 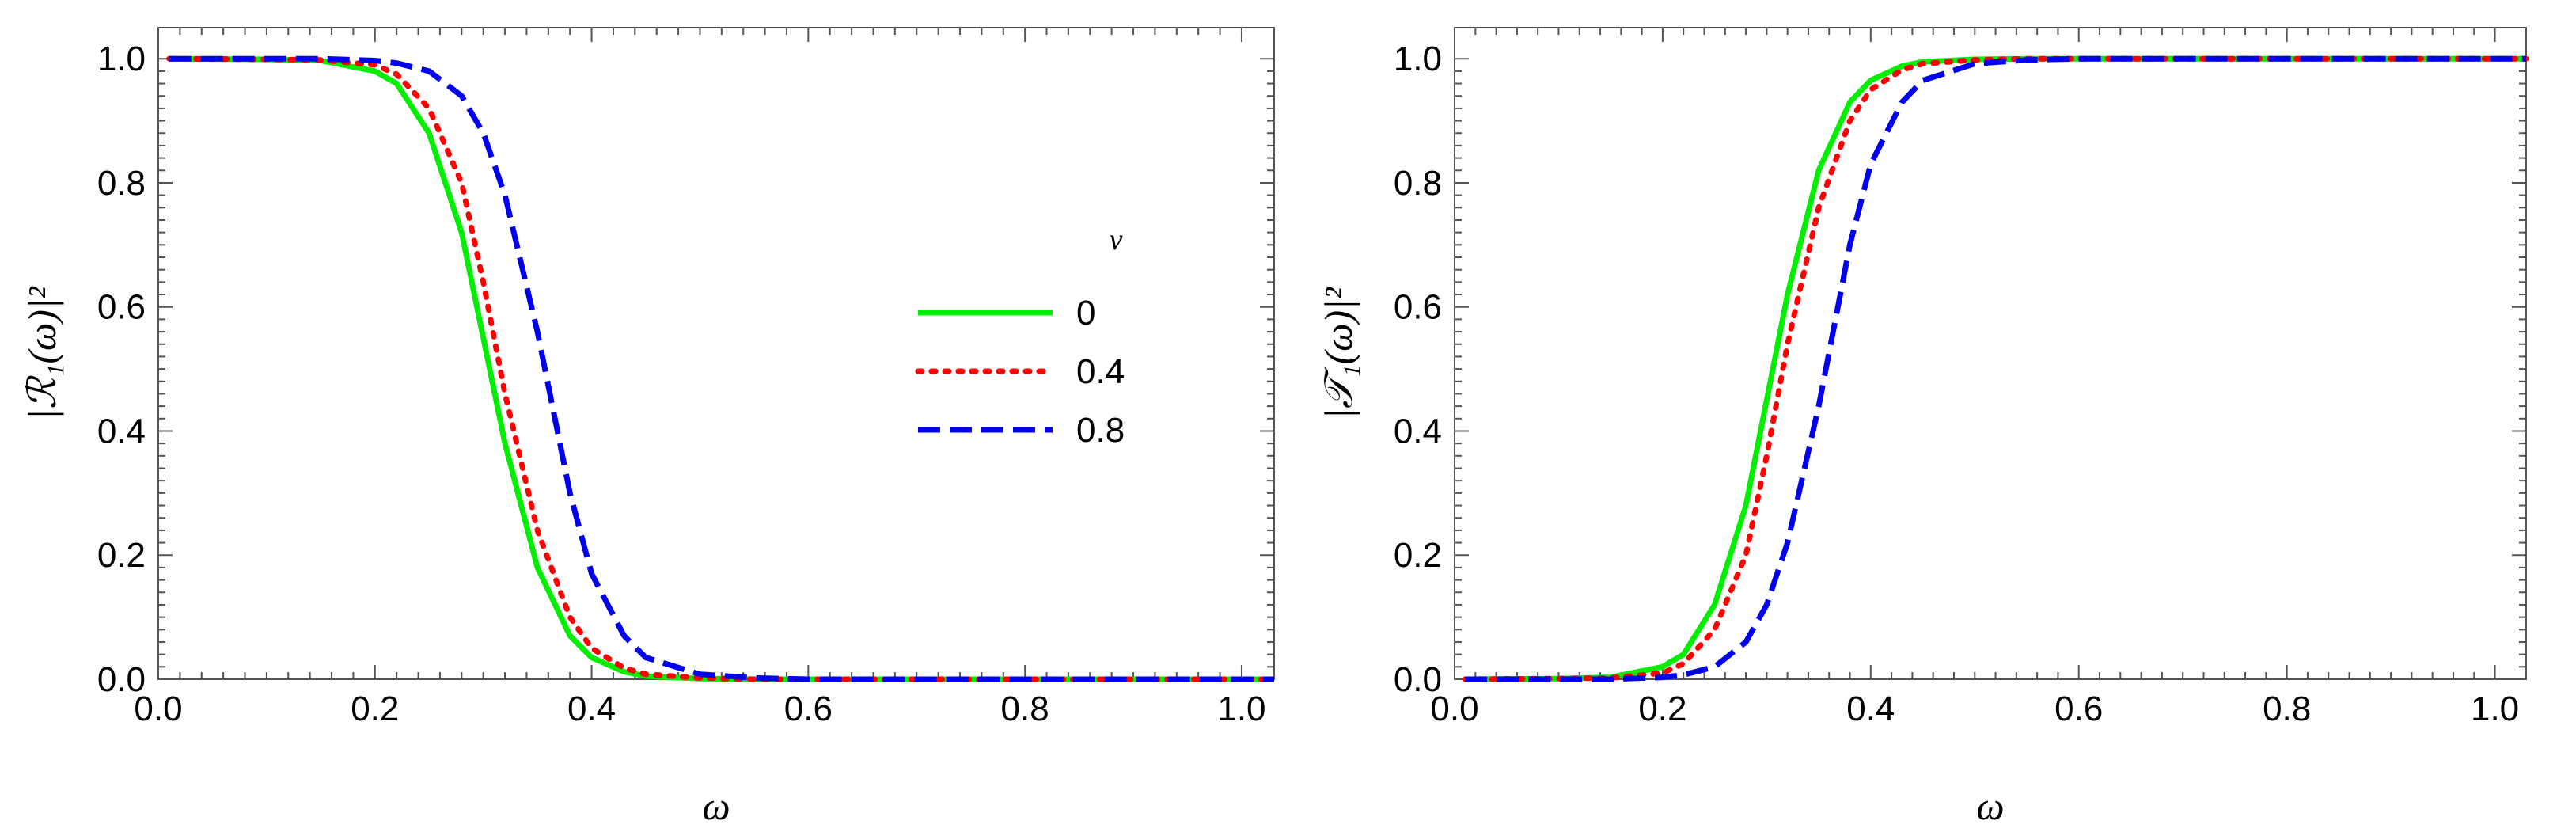 What do you see at coordinates (1020, 336) in the screenshot?
I see `legend: ν 0 0.4 0.8` at bounding box center [1020, 336].